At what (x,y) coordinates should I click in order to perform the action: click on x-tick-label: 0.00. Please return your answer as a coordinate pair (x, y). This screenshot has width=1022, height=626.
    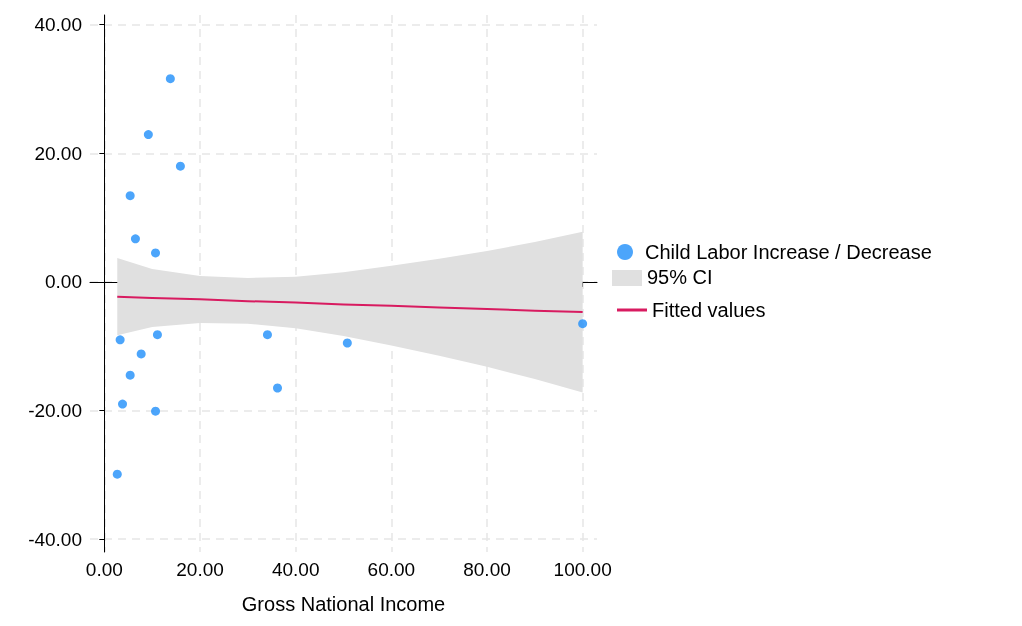
    Looking at the image, I should click on (104, 569).